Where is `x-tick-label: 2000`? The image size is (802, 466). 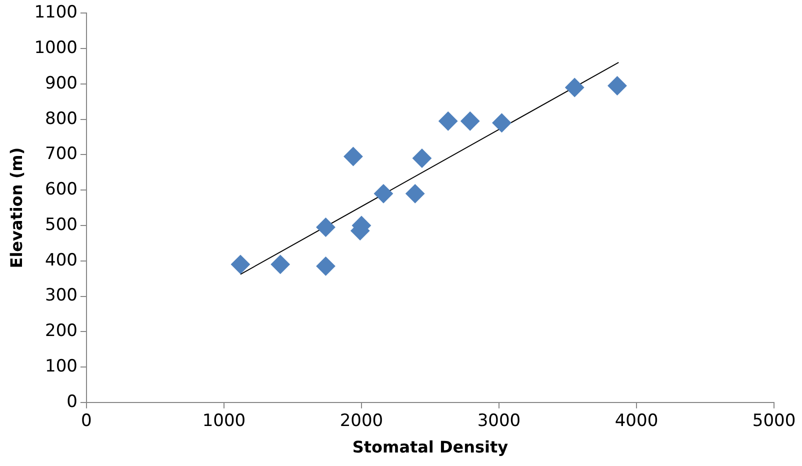 x-tick-label: 2000 is located at coordinates (362, 421).